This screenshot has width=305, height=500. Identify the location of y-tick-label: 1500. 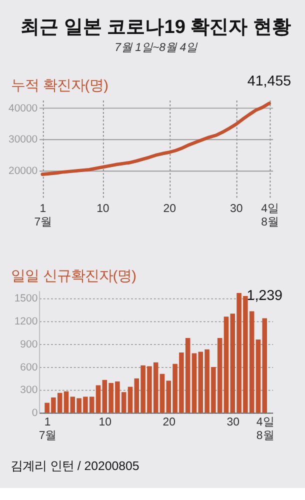
(26, 299).